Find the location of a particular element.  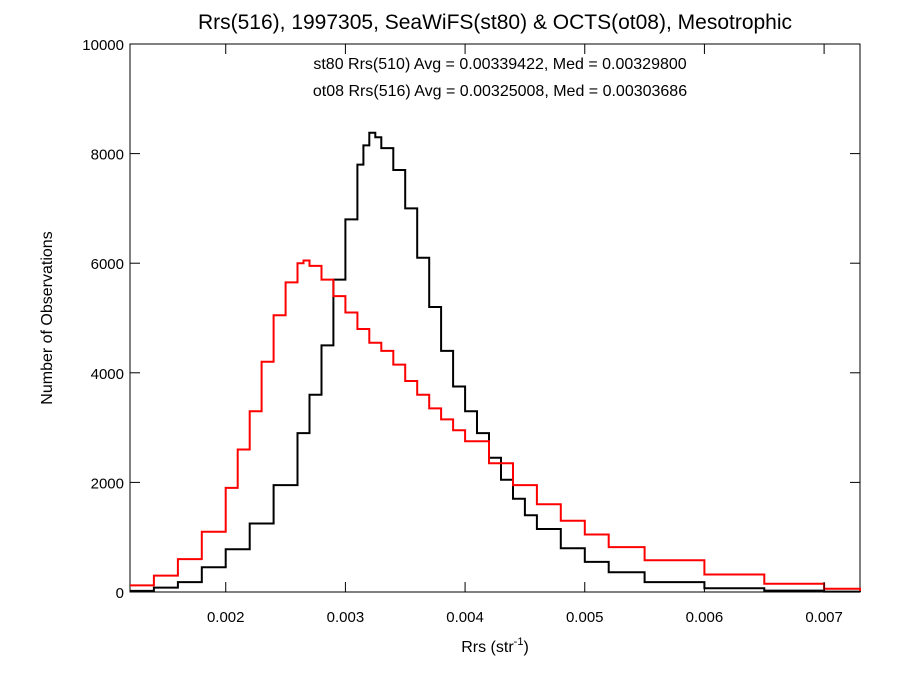

x-axis-label-close: ) is located at coordinates (525, 647).